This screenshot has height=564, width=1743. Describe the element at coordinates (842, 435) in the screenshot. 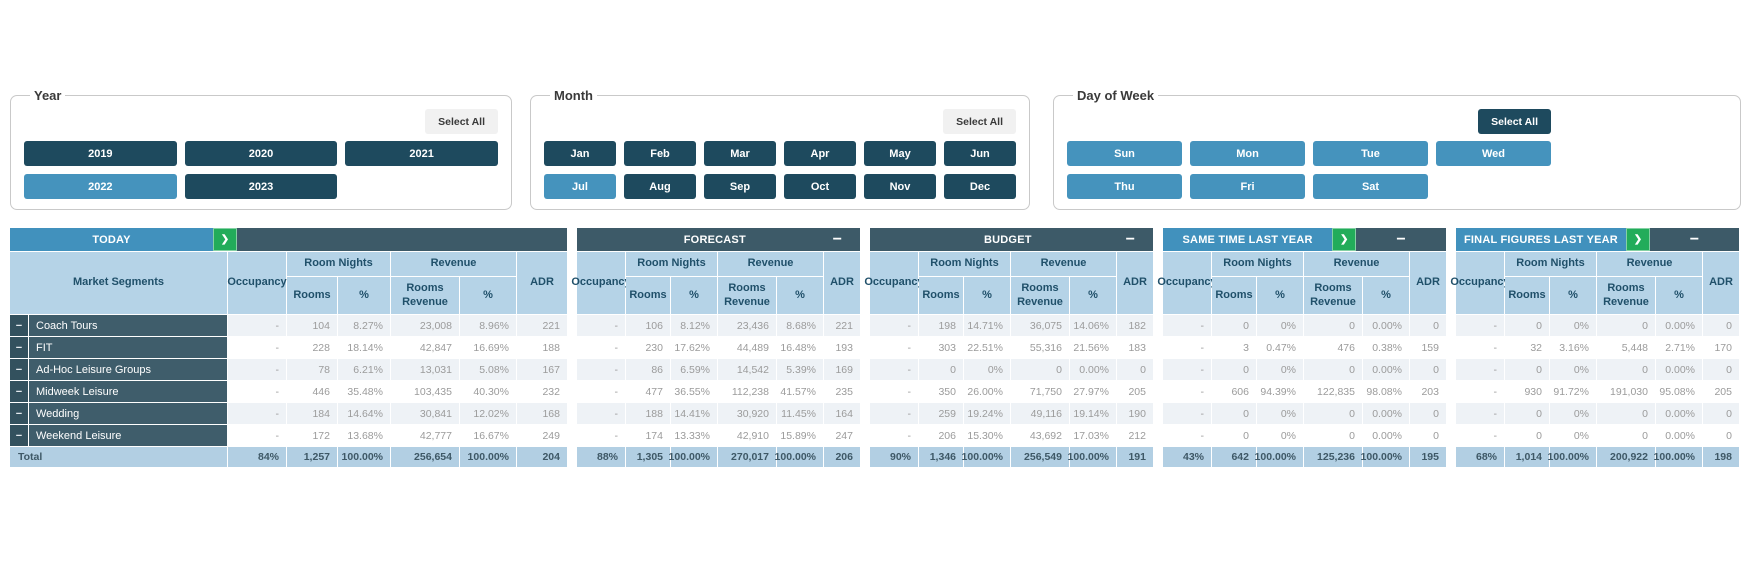

I see `cell: 247` at that location.